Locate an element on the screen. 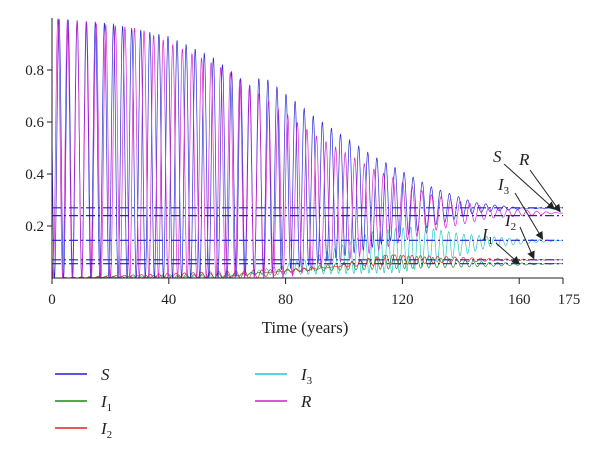  x-axis-title: Time (years) is located at coordinates (305, 327).